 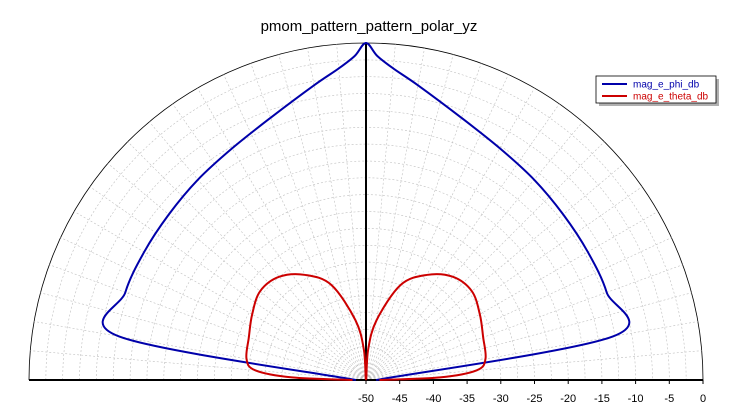 What do you see at coordinates (433, 399) in the screenshot?
I see `tick-label: -40` at bounding box center [433, 399].